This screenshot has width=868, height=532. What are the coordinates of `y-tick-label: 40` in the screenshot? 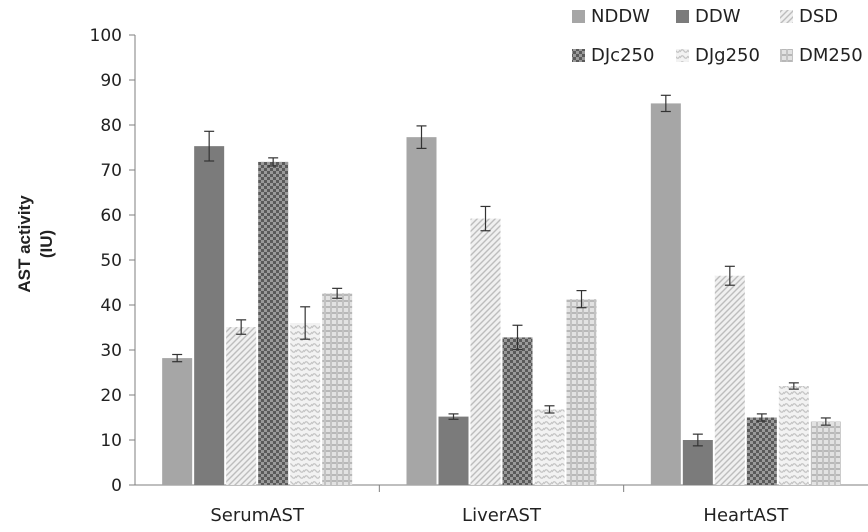 It's located at (111, 306).